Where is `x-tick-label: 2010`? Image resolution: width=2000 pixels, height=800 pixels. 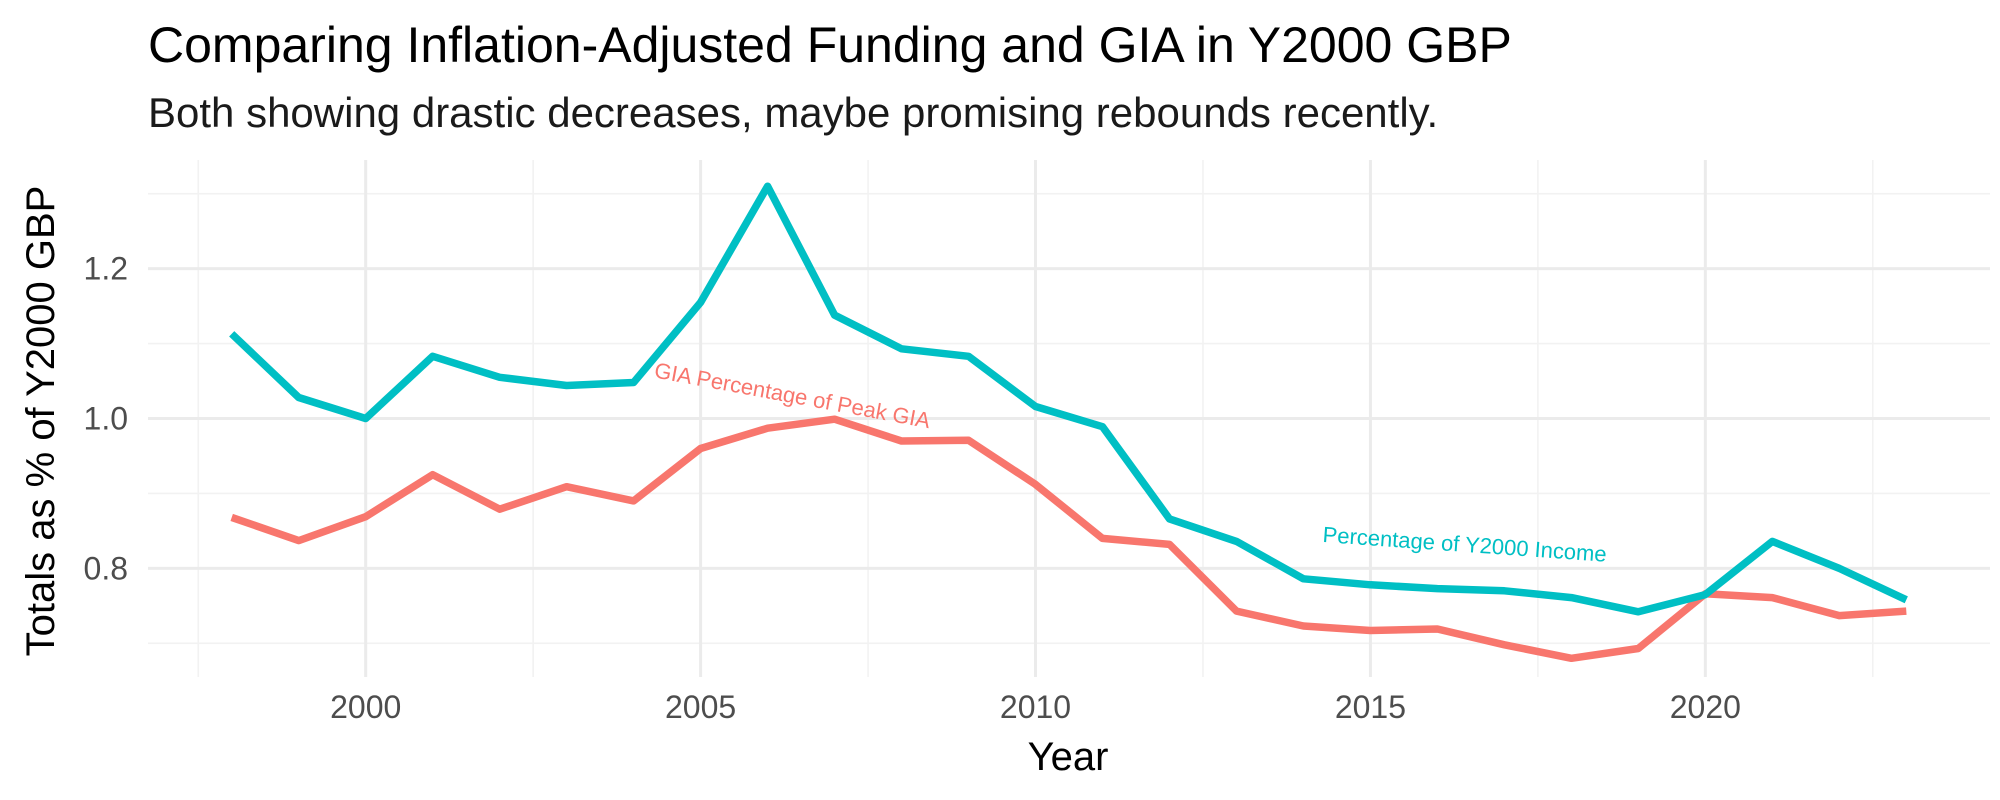 x-tick-label: 2010 is located at coordinates (1035, 707).